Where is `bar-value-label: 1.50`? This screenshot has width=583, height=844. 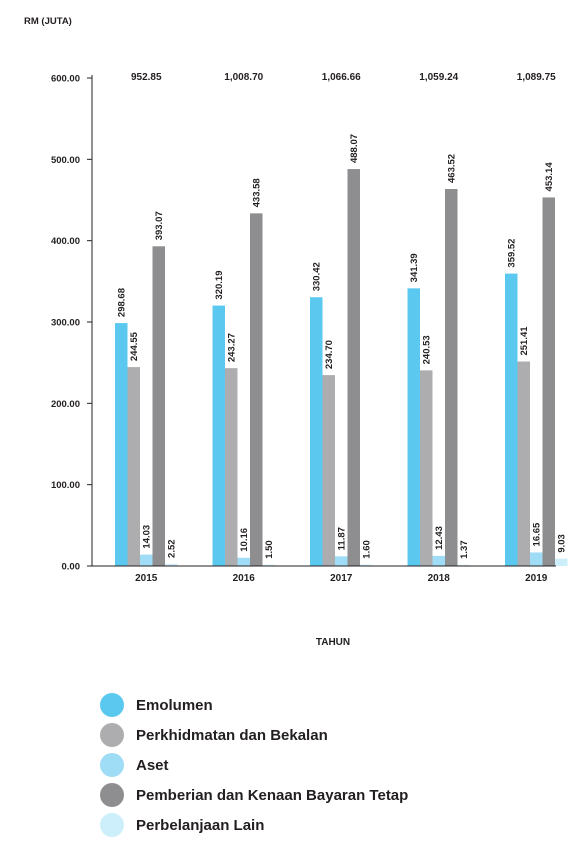
bar-value-label: 1.50 is located at coordinates (269, 549).